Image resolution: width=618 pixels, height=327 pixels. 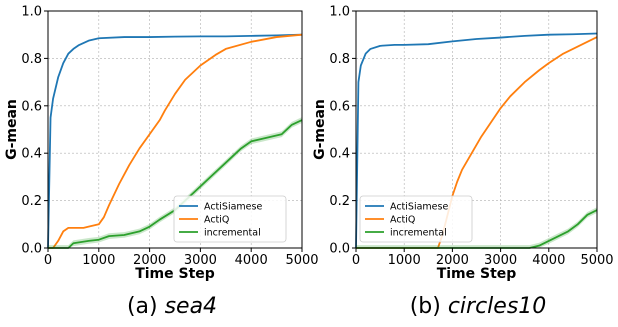 I want to click on series-line-incremental, so click(x=477, y=229).